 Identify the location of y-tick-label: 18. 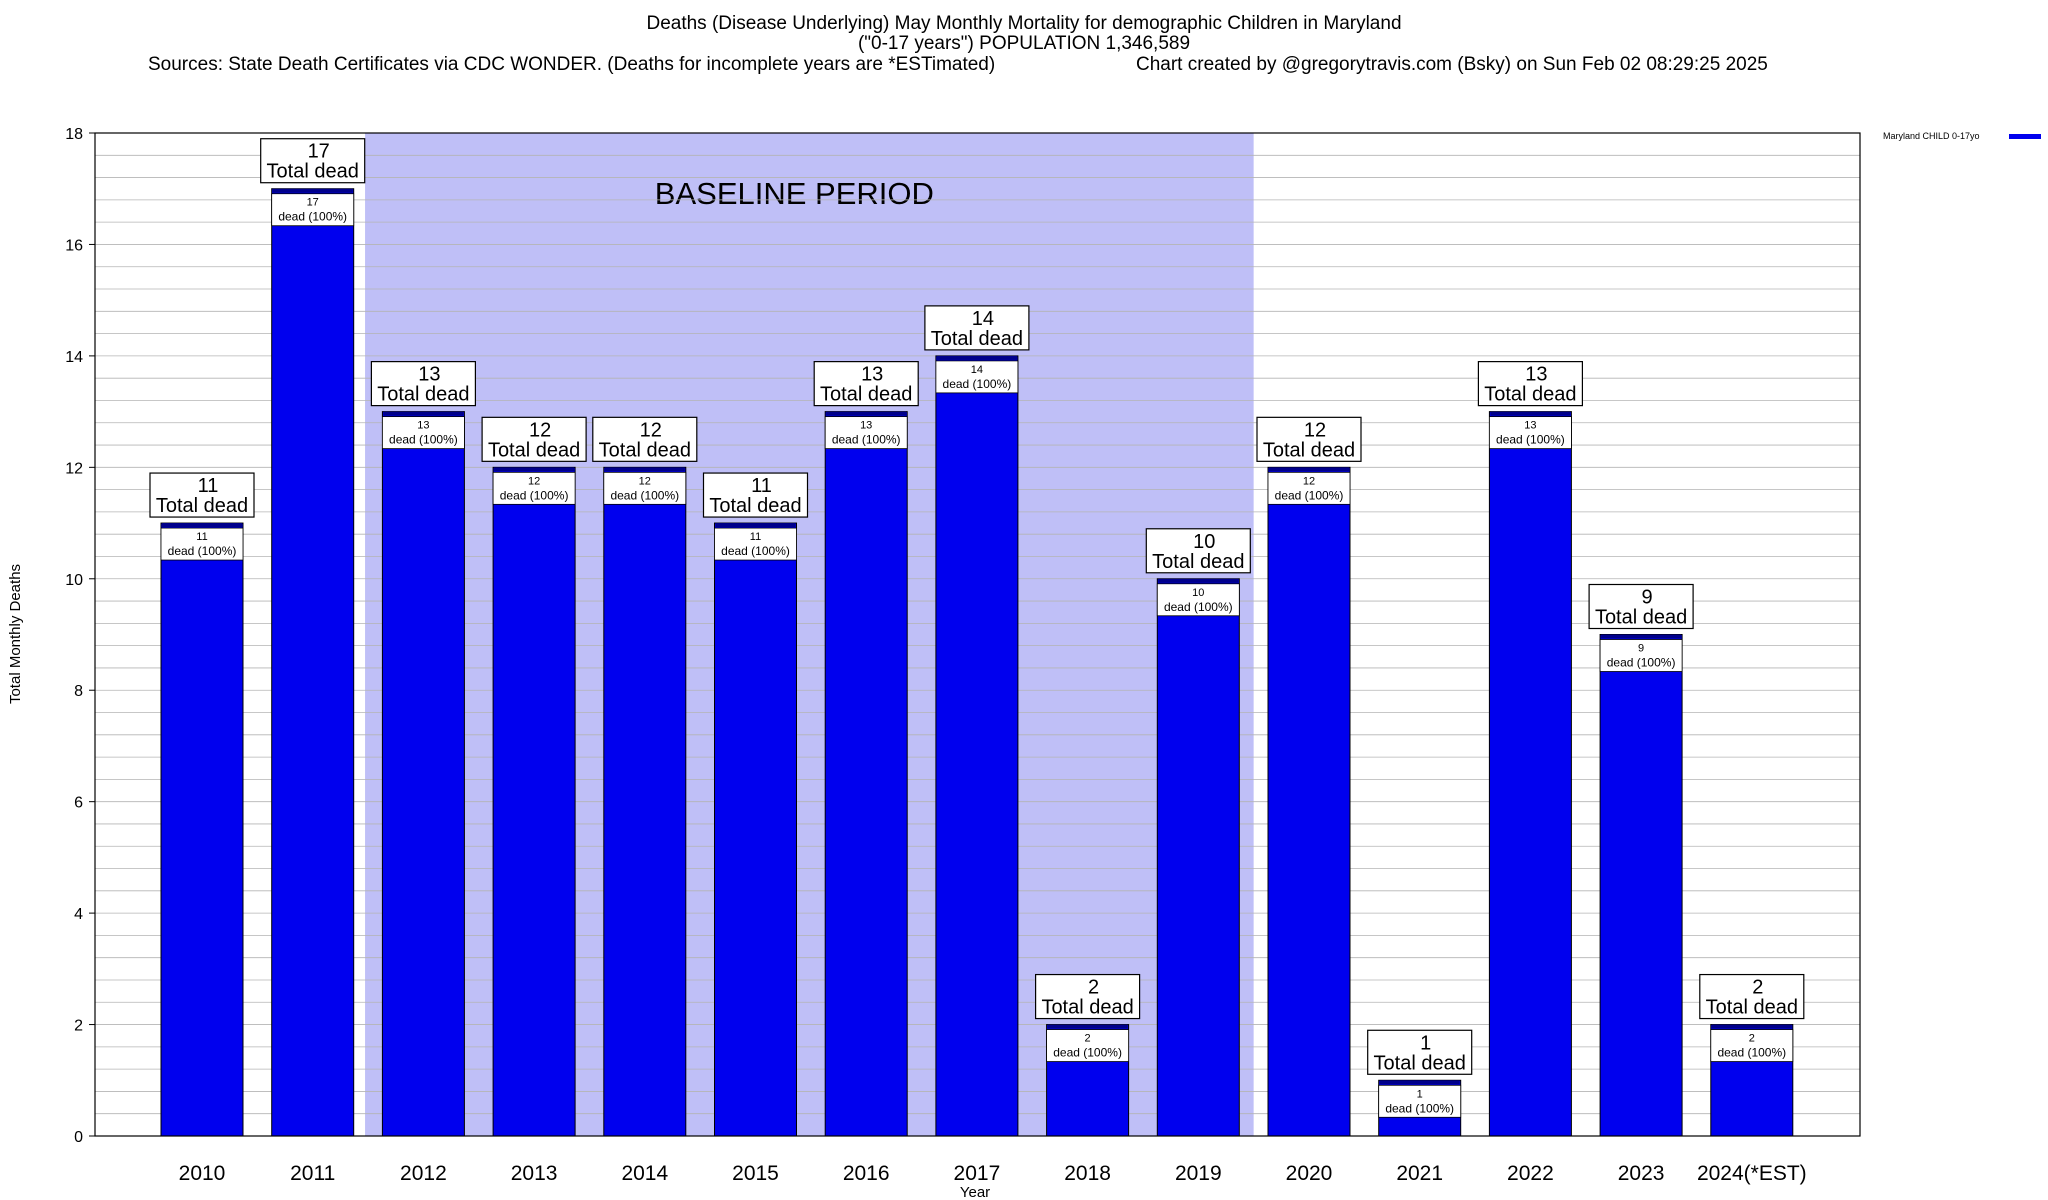
(74, 134).